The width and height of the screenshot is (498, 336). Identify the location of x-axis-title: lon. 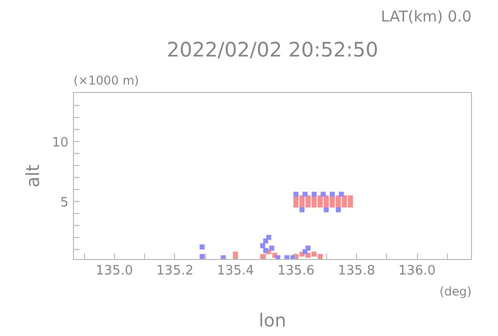
(272, 321).